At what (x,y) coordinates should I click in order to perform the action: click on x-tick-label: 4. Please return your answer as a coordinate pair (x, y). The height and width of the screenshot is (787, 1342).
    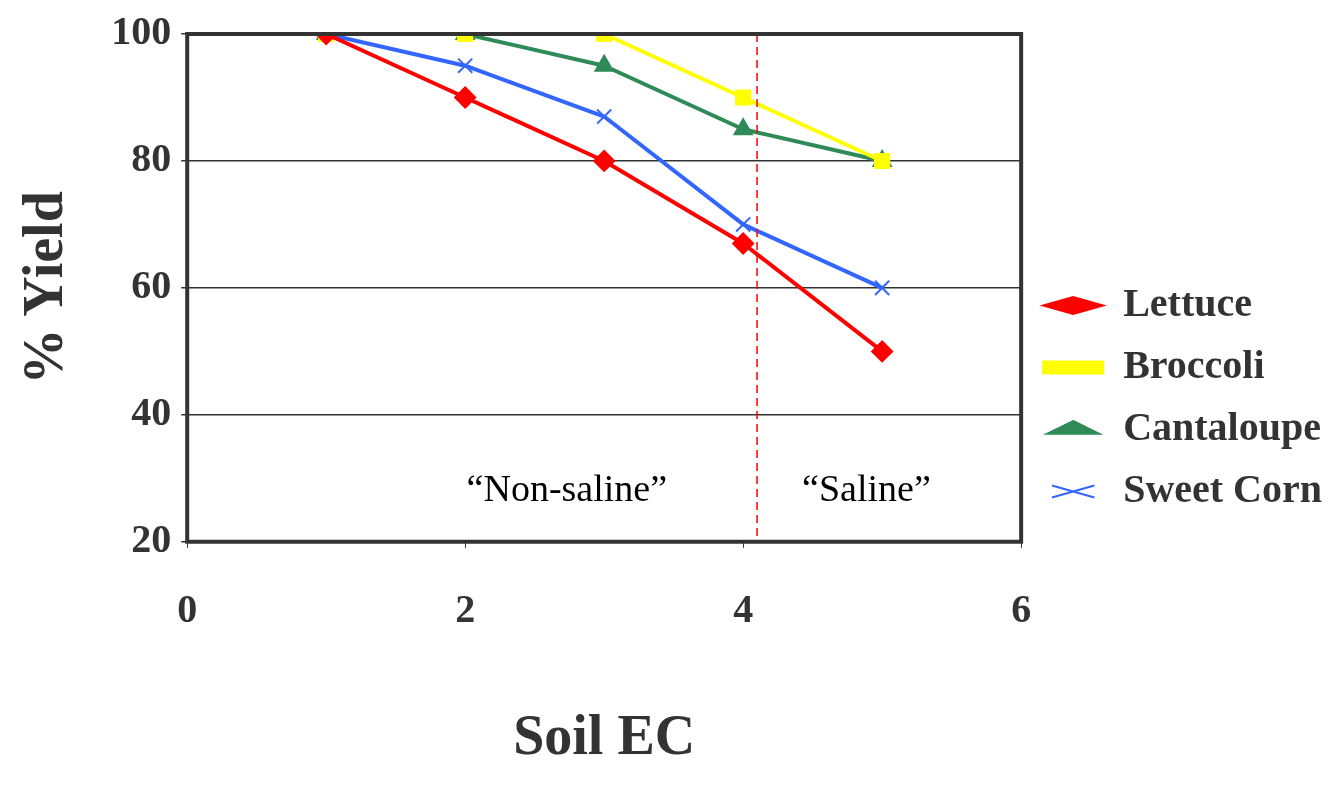
    Looking at the image, I should click on (743, 609).